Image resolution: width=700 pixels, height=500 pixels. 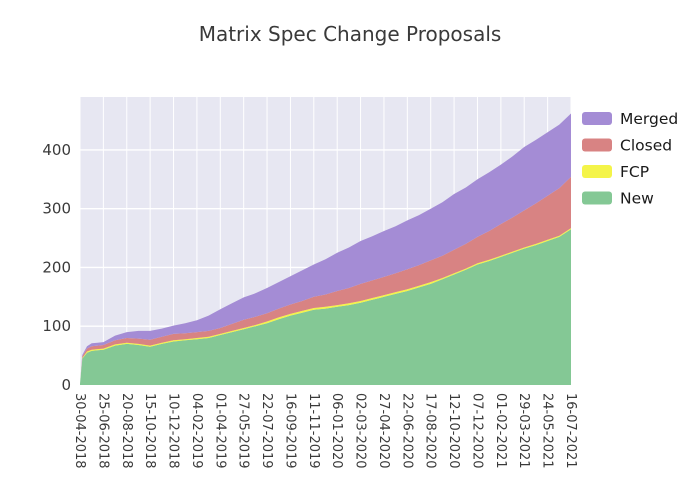 What do you see at coordinates (56, 150) in the screenshot?
I see `y-tick-label: 400` at bounding box center [56, 150].